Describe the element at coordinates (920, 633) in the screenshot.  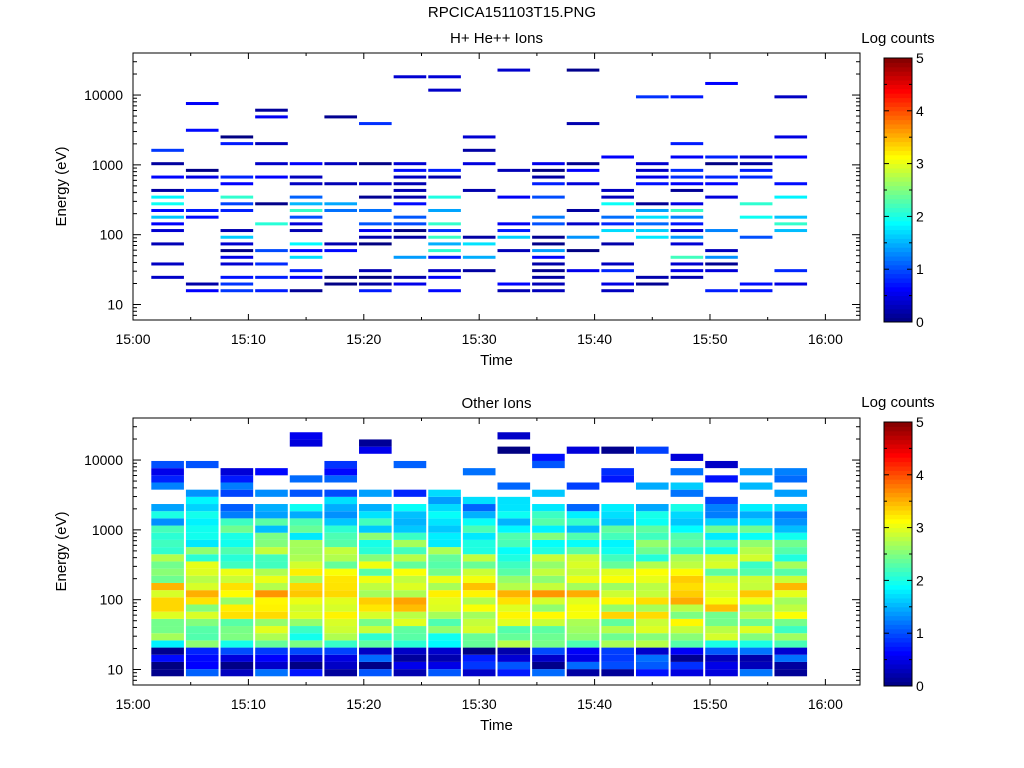
I see `colorbar-tick-label: 1` at that location.